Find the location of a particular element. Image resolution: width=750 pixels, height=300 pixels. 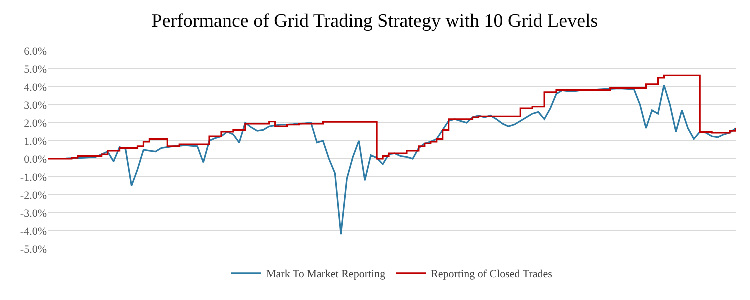

y-tick-label: -2.0% is located at coordinates (33, 196).